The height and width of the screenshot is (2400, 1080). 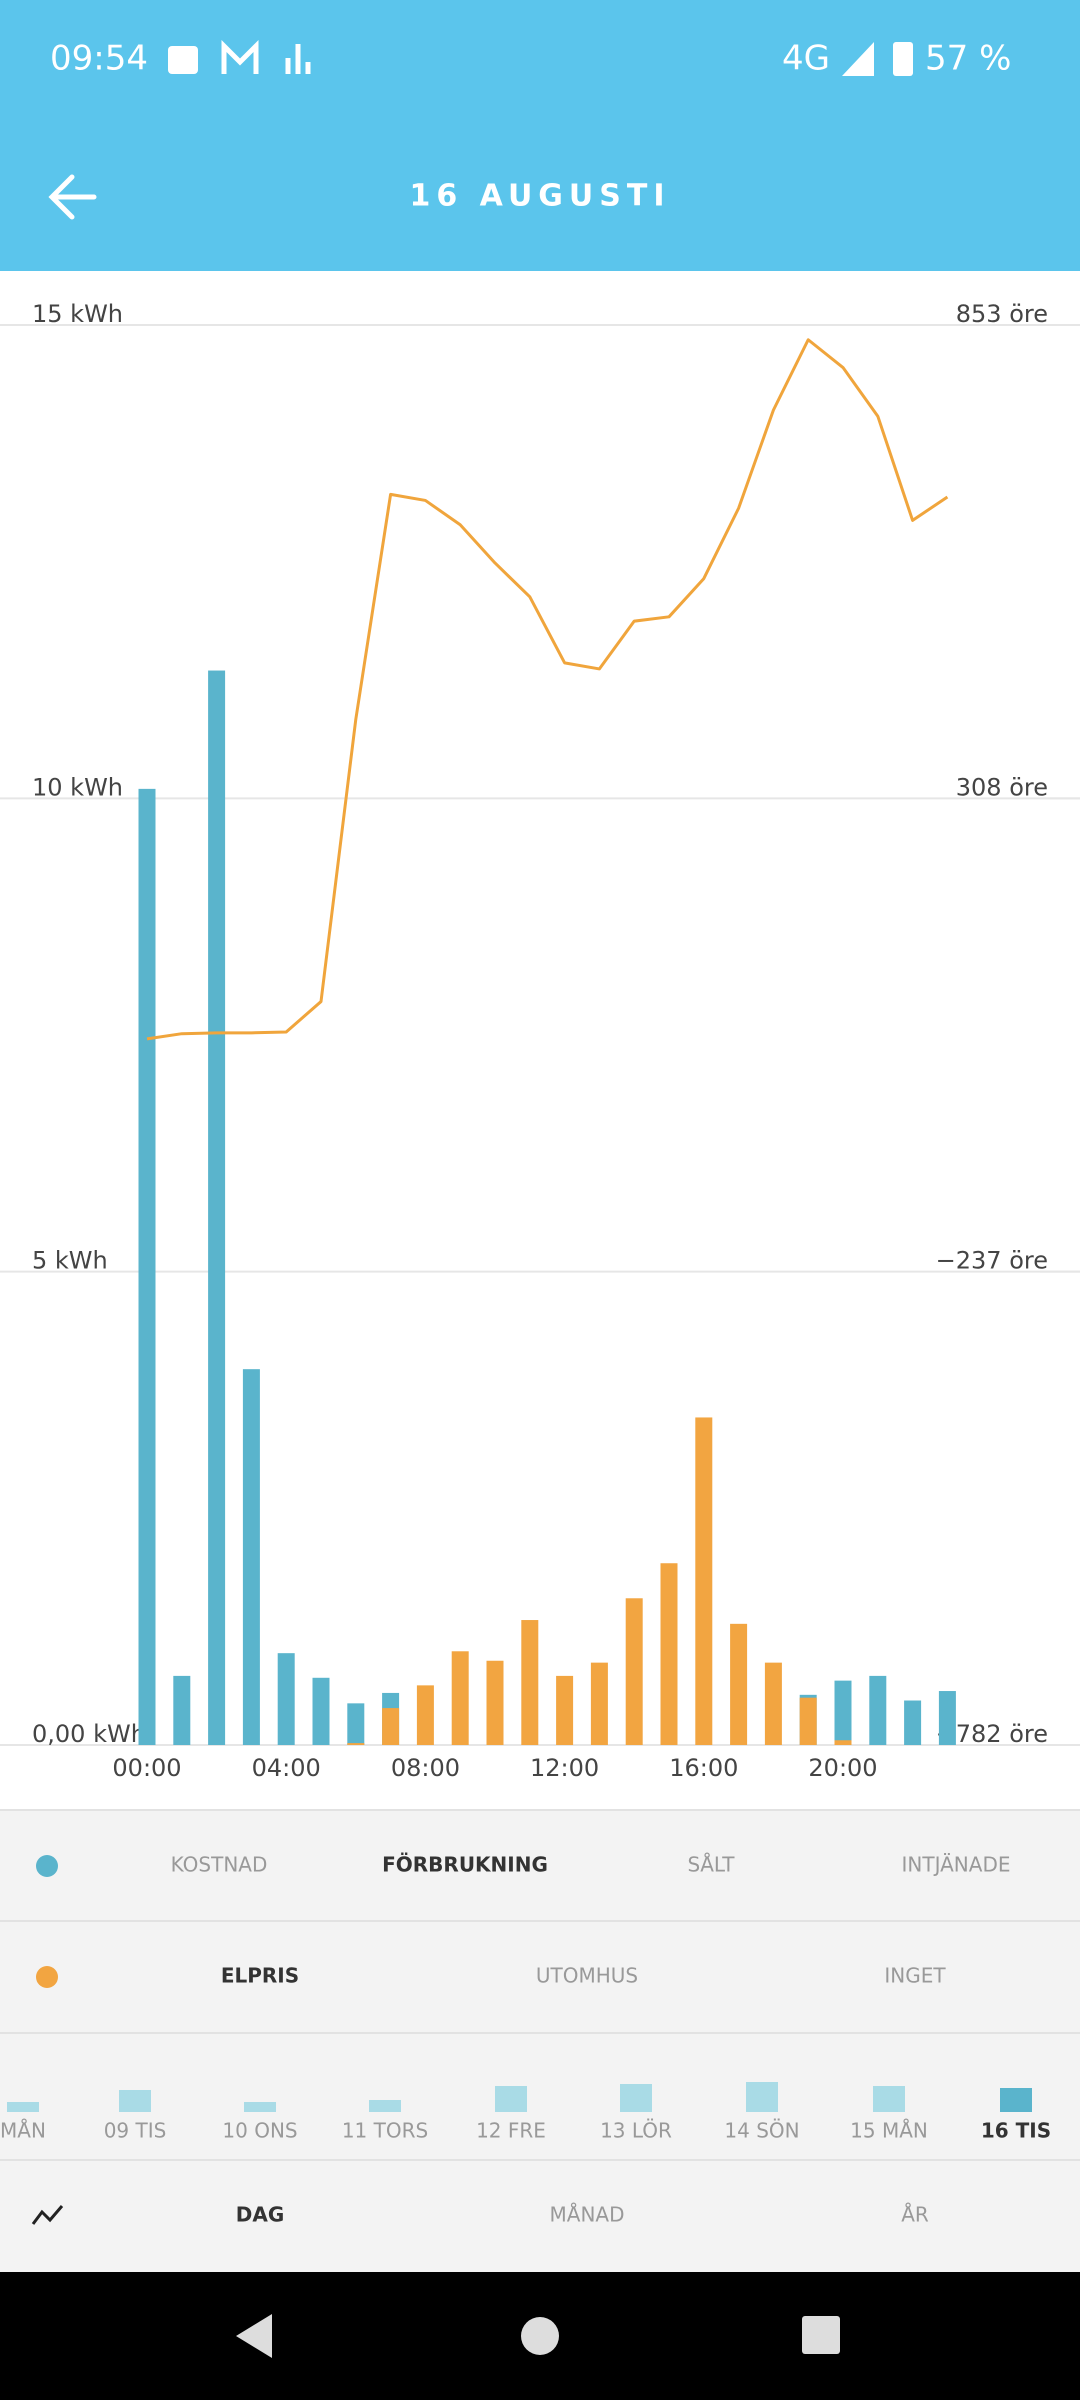 What do you see at coordinates (259, 2131) in the screenshot?
I see `day-label: 10 ONS` at bounding box center [259, 2131].